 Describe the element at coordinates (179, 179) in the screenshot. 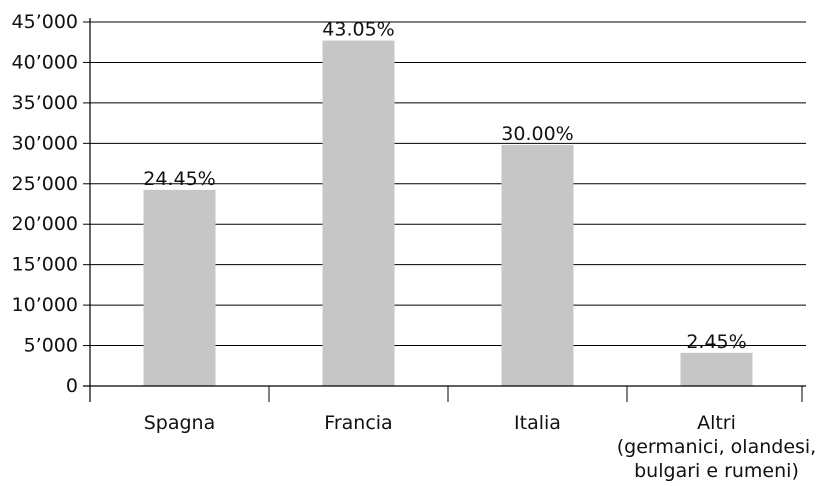

I see `bar-data-label: 24.45%` at that location.